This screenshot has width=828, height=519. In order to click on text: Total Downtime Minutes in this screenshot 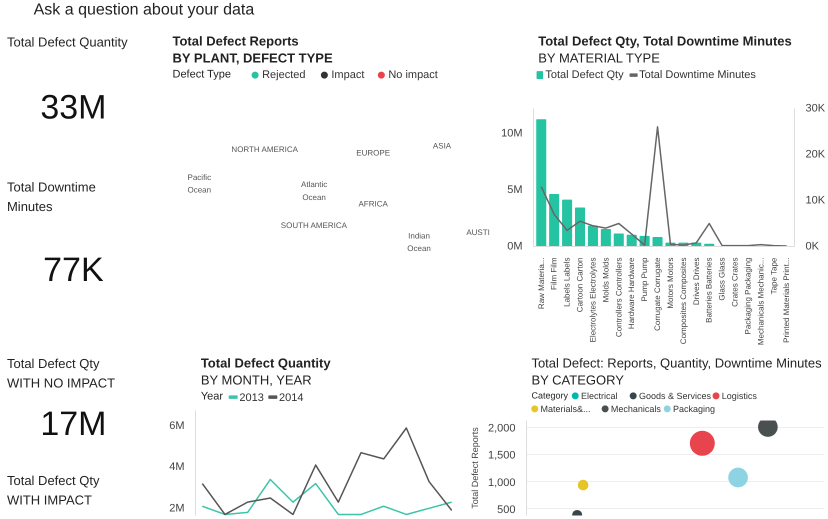, I will do `click(51, 197)`.